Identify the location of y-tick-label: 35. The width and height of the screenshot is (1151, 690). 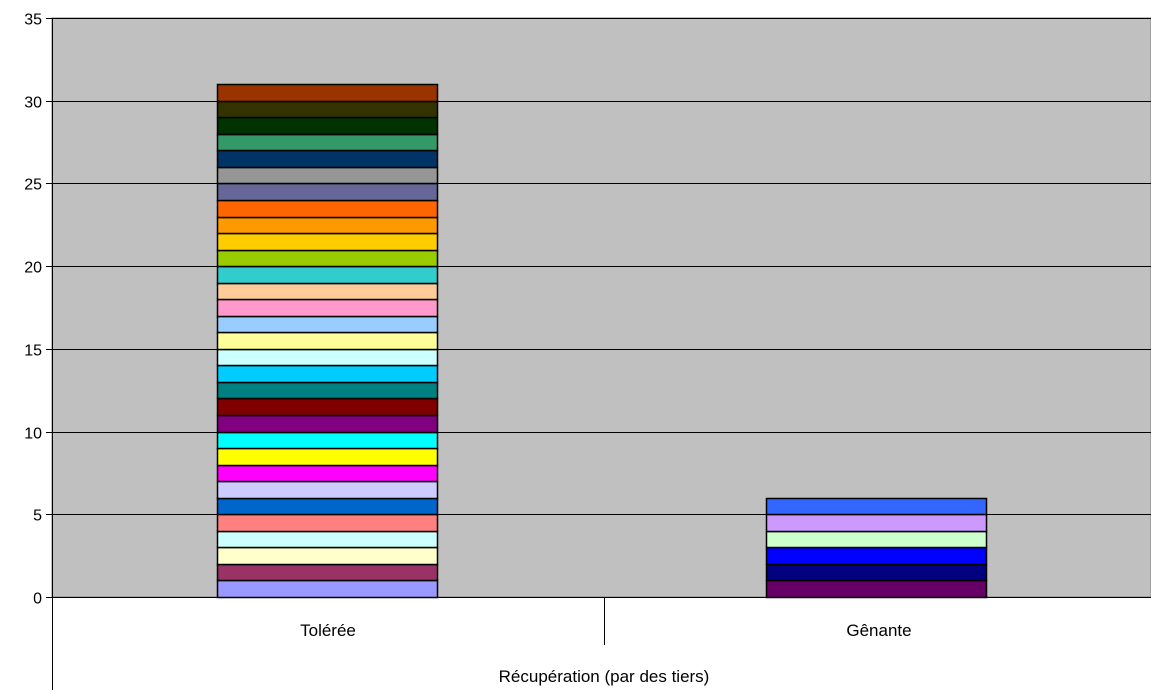
(33, 20).